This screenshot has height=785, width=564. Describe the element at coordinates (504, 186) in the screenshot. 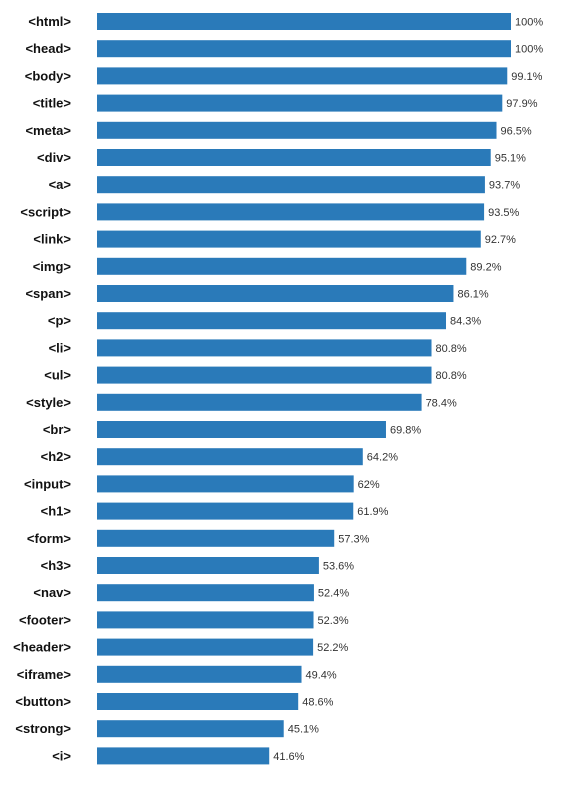

I see `value-label: 93.7%` at that location.